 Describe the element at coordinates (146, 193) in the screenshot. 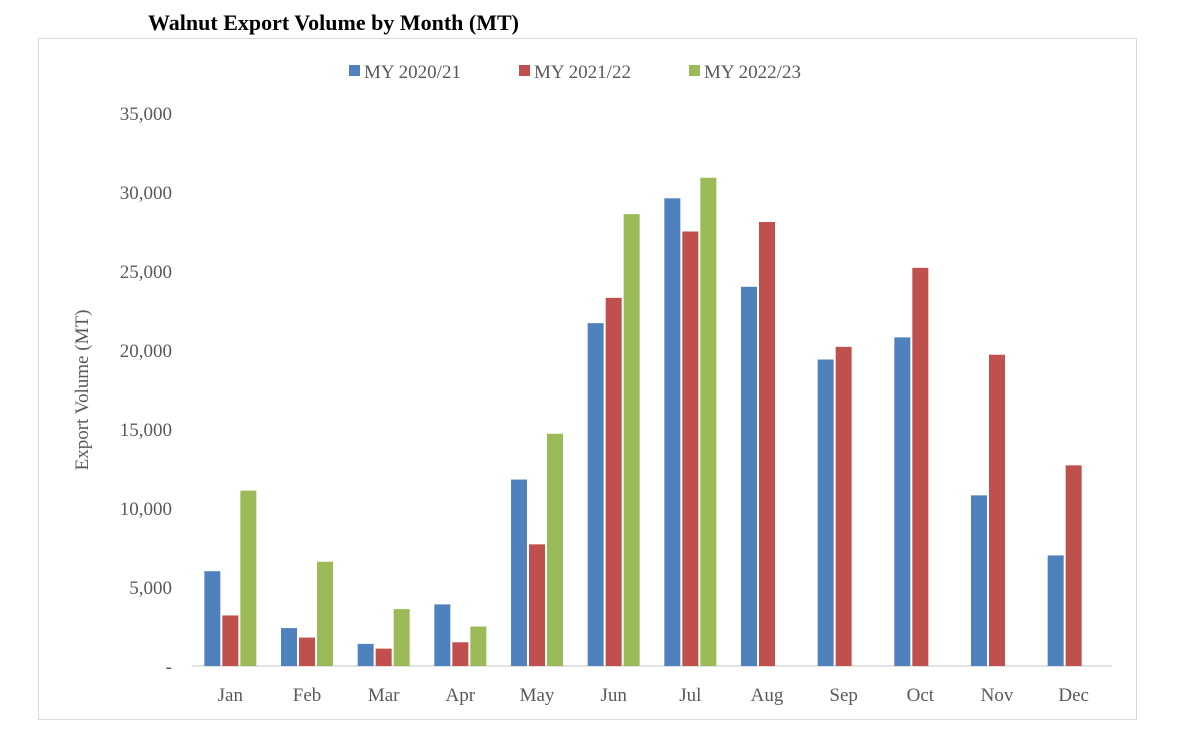

I see `y-tick-label: 30,000` at that location.